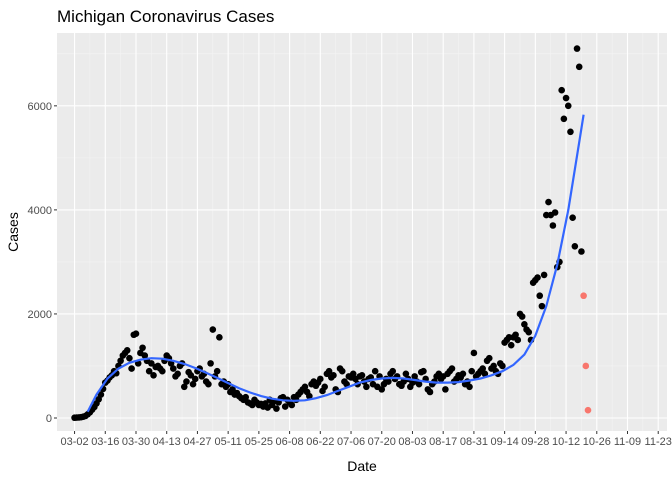 Image resolution: width=672 pixels, height=480 pixels. I want to click on y-tick-label: 4000, so click(40, 211).